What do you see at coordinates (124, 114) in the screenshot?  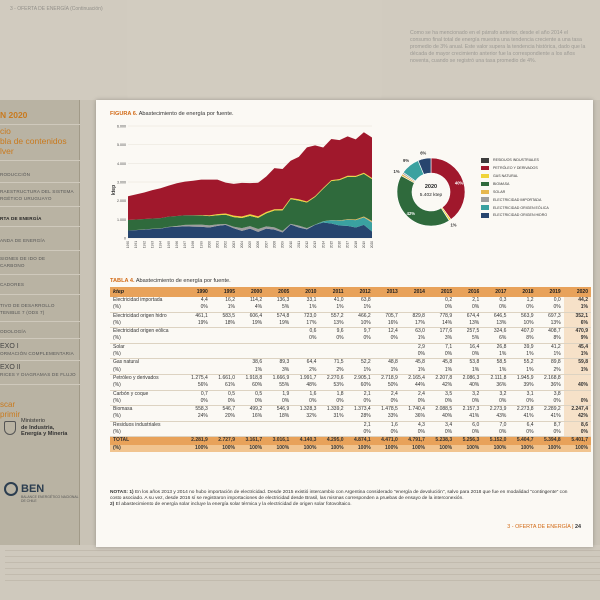 I see `figure-label: FIGURA 6.` at bounding box center [124, 114].